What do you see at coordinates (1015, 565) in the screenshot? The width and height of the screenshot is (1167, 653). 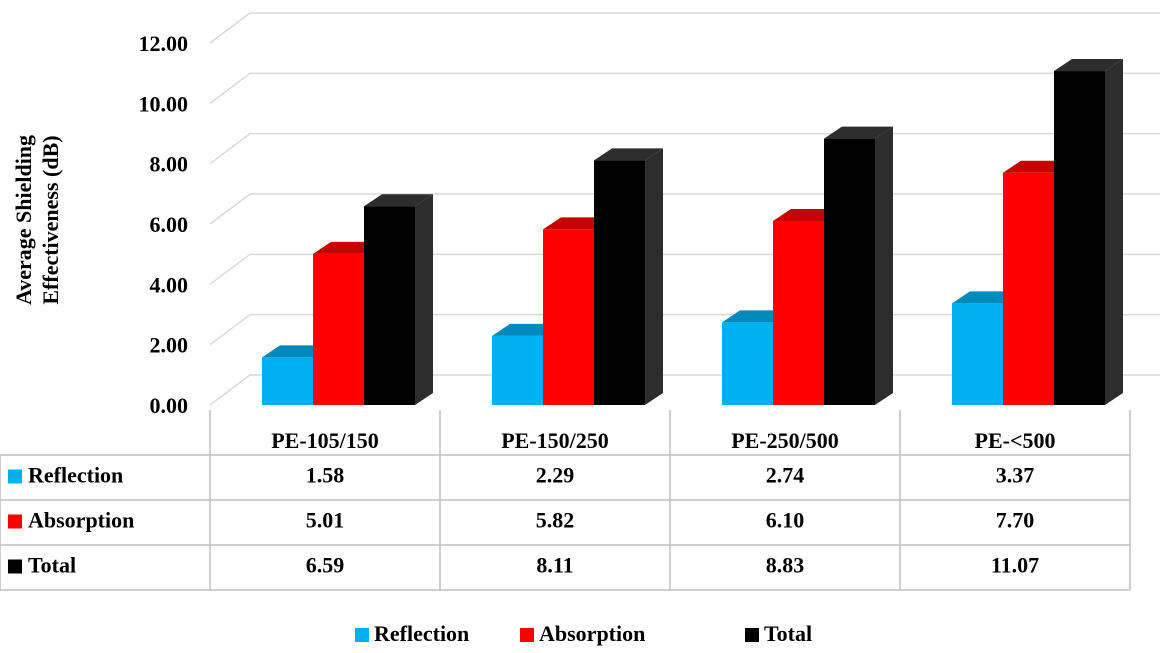 I see `table-cell: 11.07` at bounding box center [1015, 565].